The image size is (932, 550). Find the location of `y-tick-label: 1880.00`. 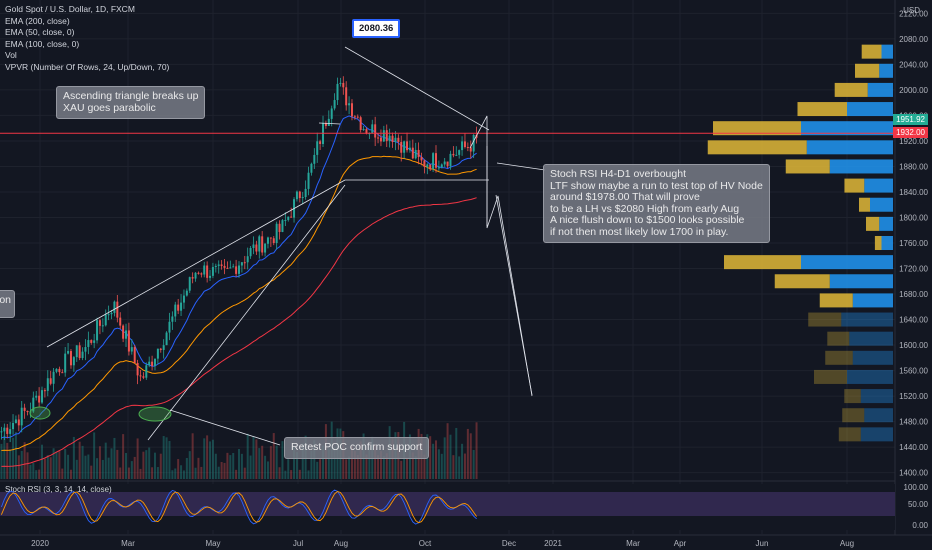

y-tick-label: 1880.00 is located at coordinates (913, 166).